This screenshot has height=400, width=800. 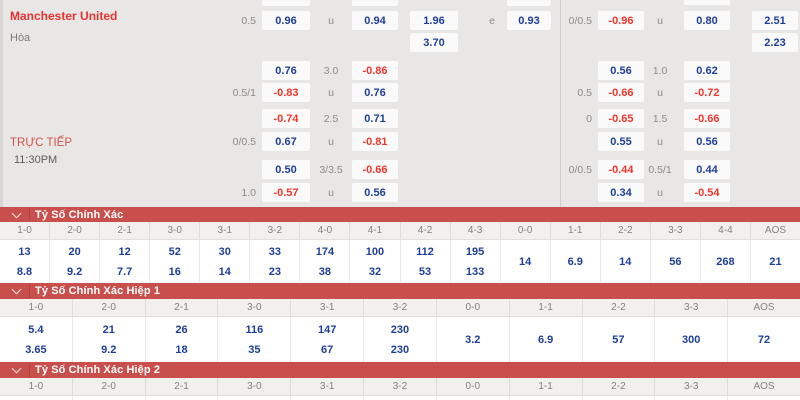 I want to click on score-odds-cell: 21 9.2, so click(x=109, y=339).